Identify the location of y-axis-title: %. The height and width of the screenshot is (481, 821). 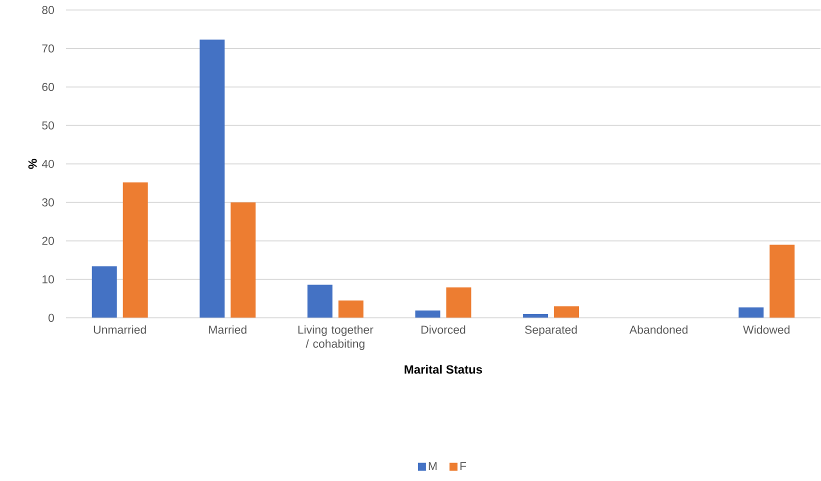
(32, 164).